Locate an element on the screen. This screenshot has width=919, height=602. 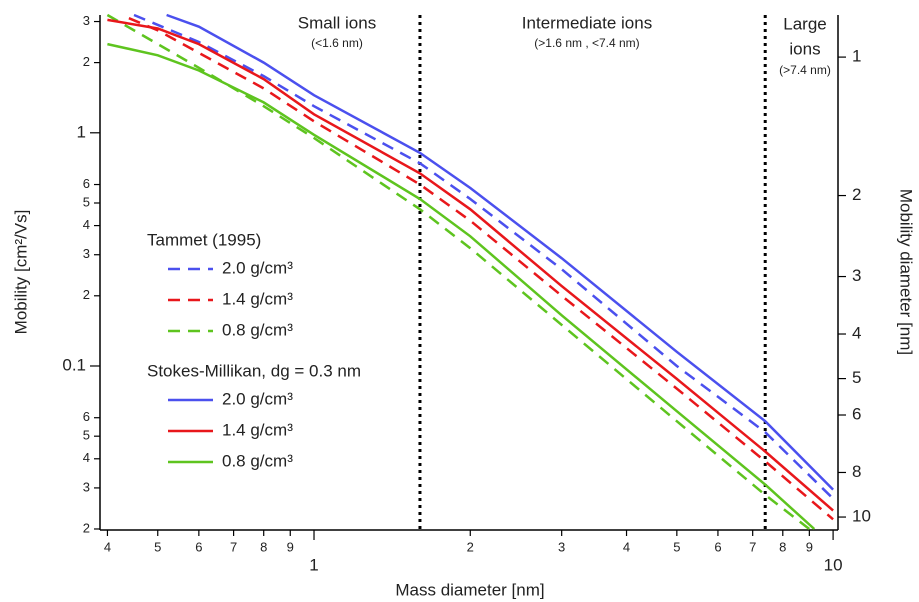
y2-tick-label: 5 is located at coordinates (856, 377).